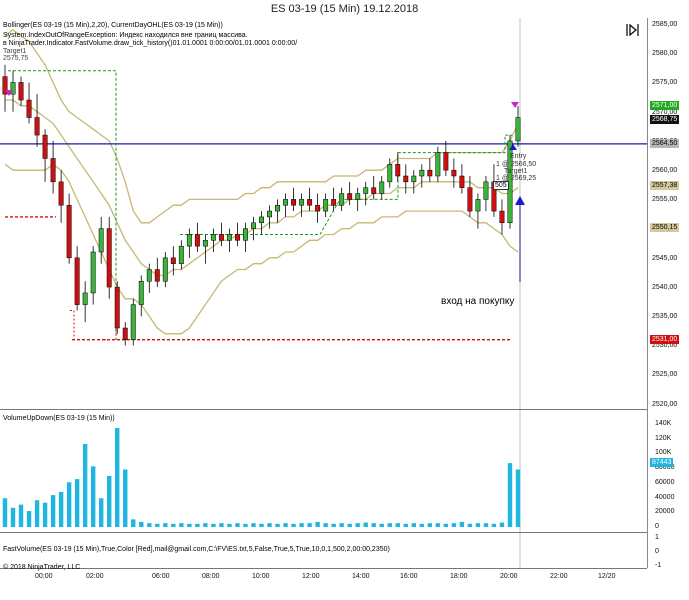  Describe the element at coordinates (311, 576) in the screenshot. I see `time-tick-label: 12:00` at that location.